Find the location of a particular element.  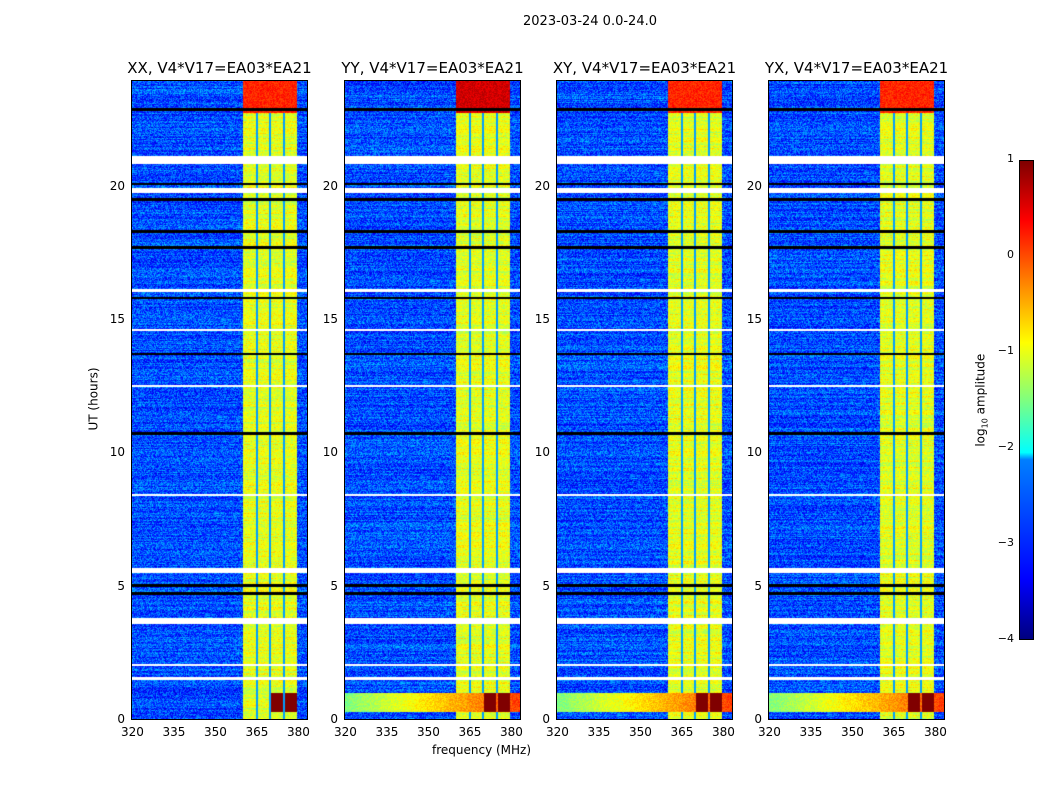

x-axis-label: frequency (MHz) is located at coordinates (482, 750).